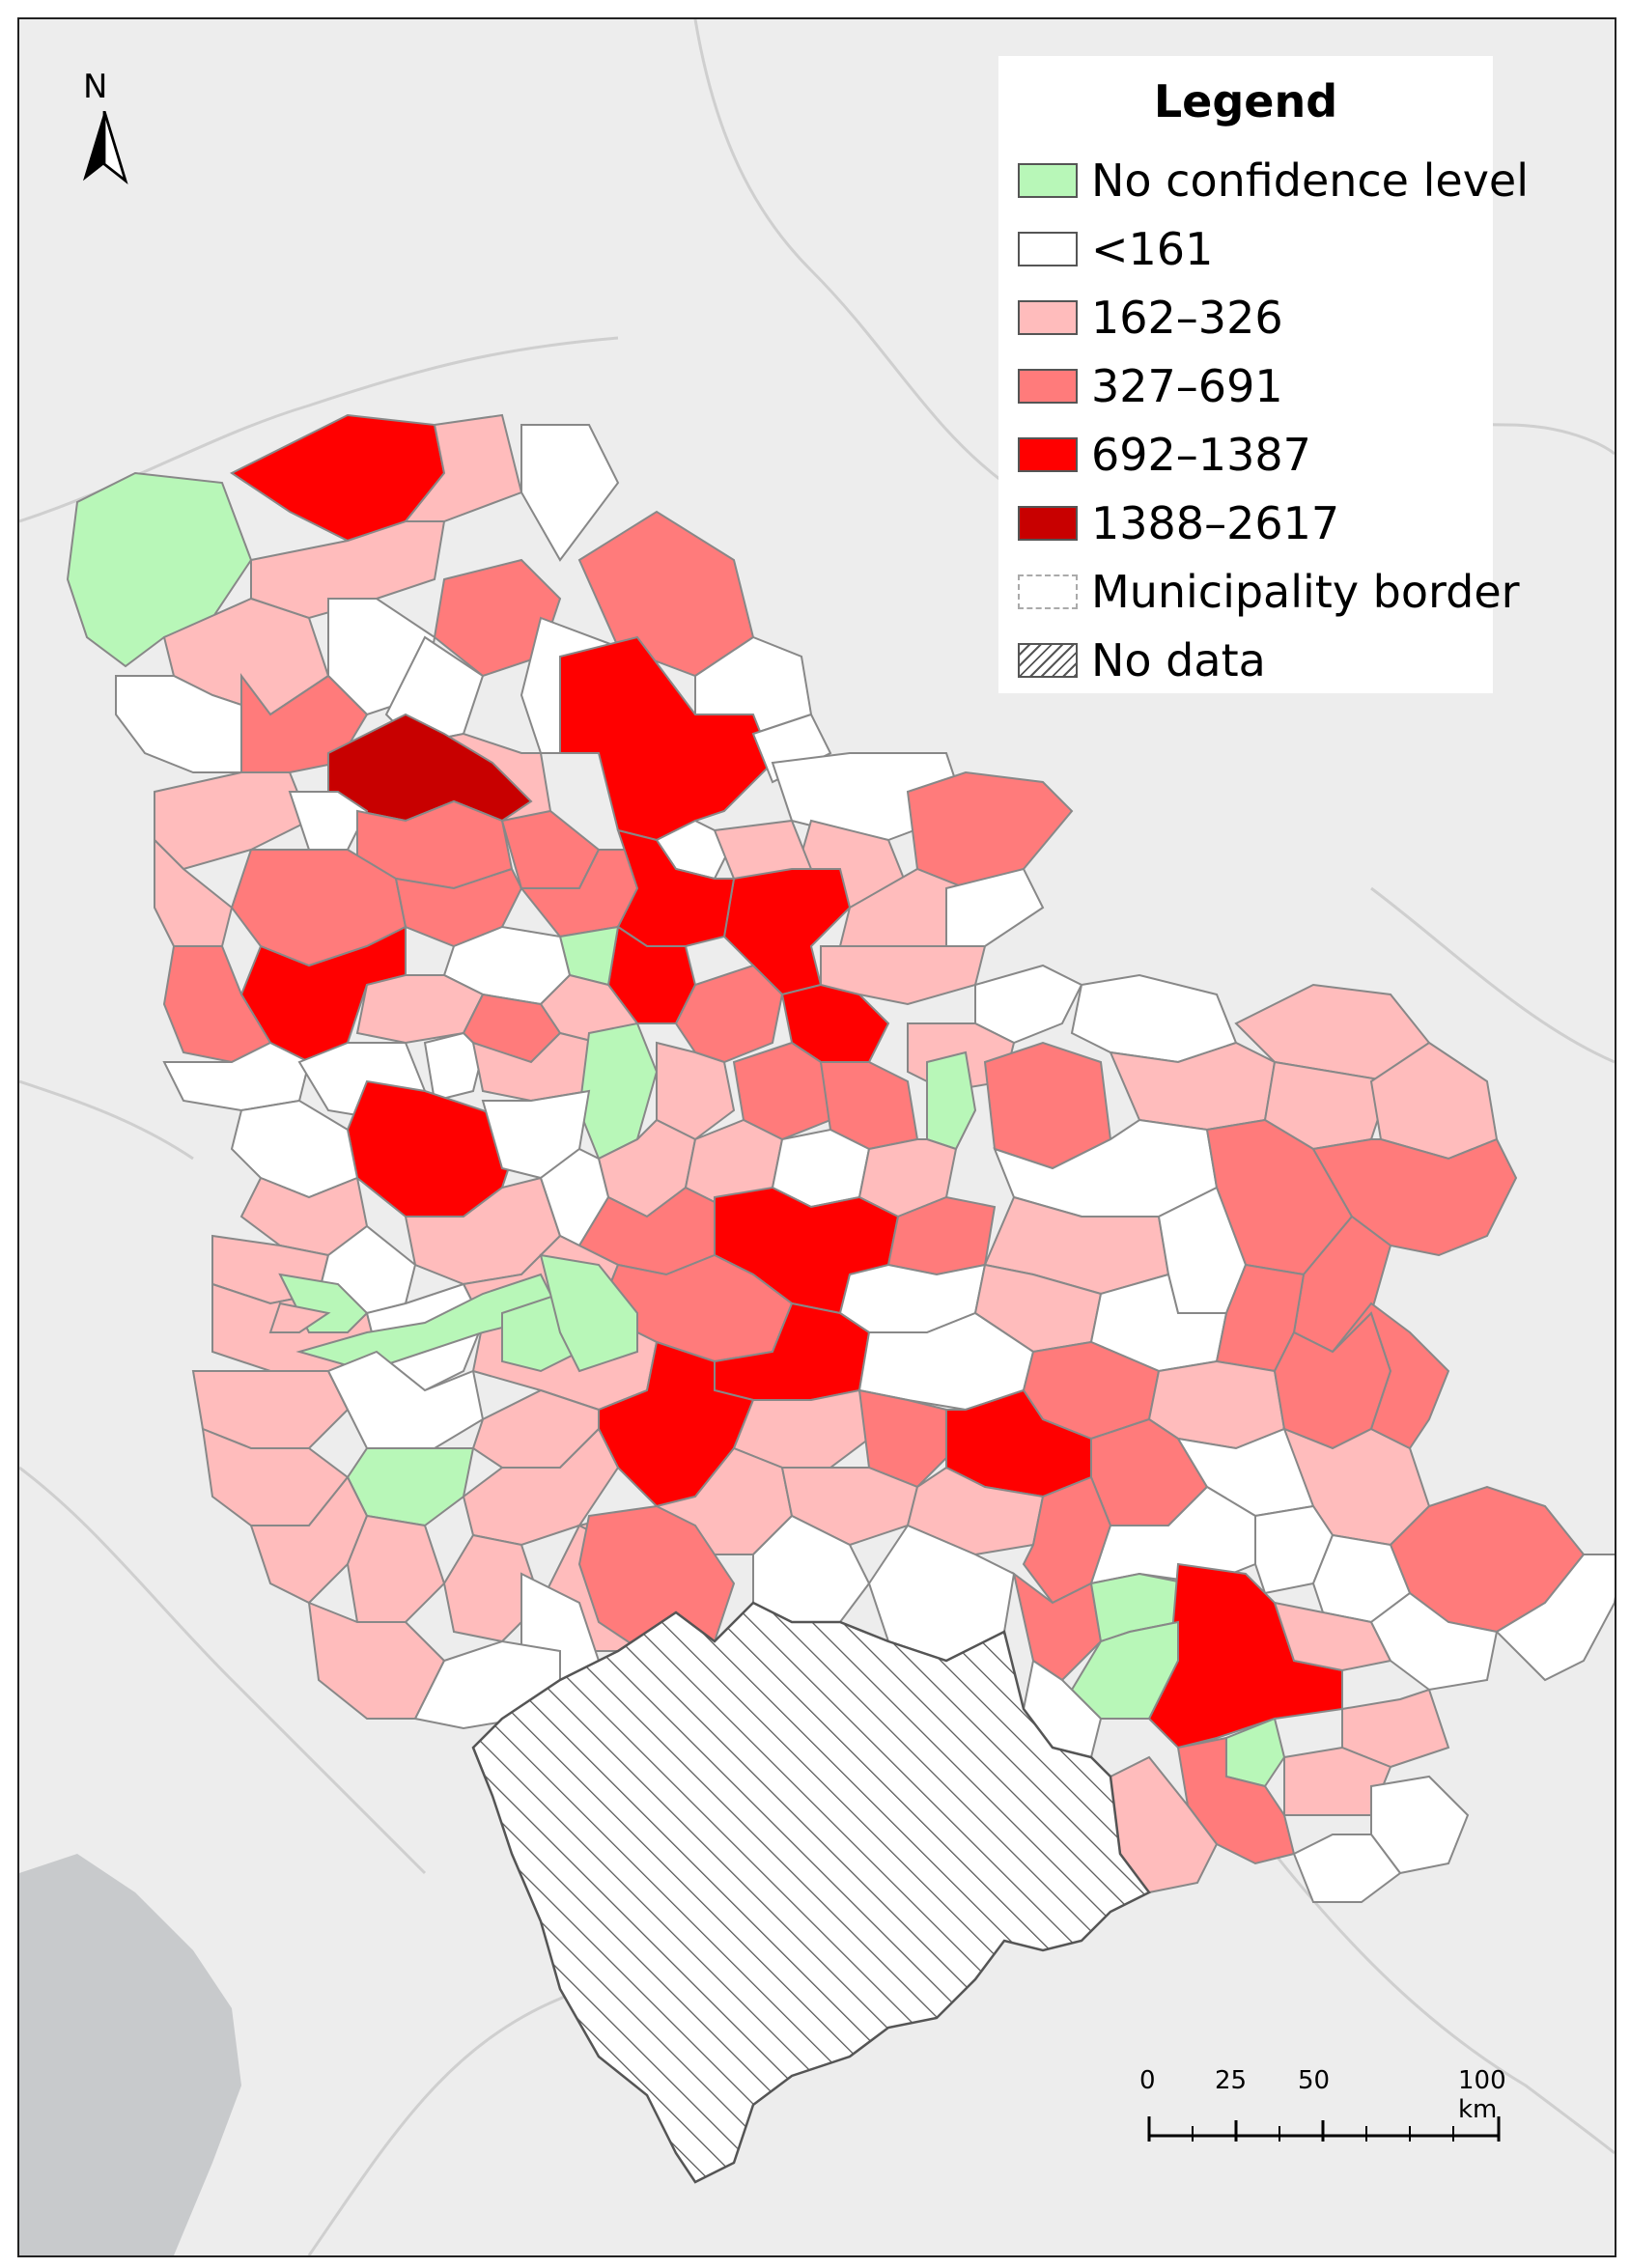 Image resolution: width=1630 pixels, height=2268 pixels. Describe the element at coordinates (299, 1318) in the screenshot. I see `region-n99` at that location.